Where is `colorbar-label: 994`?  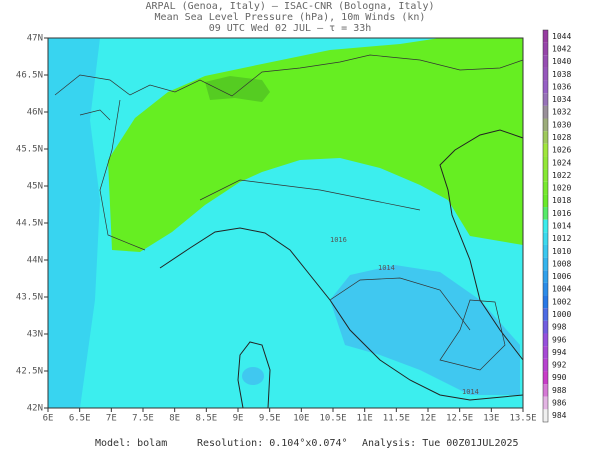
colorbar-label: 994 is located at coordinates (559, 352).